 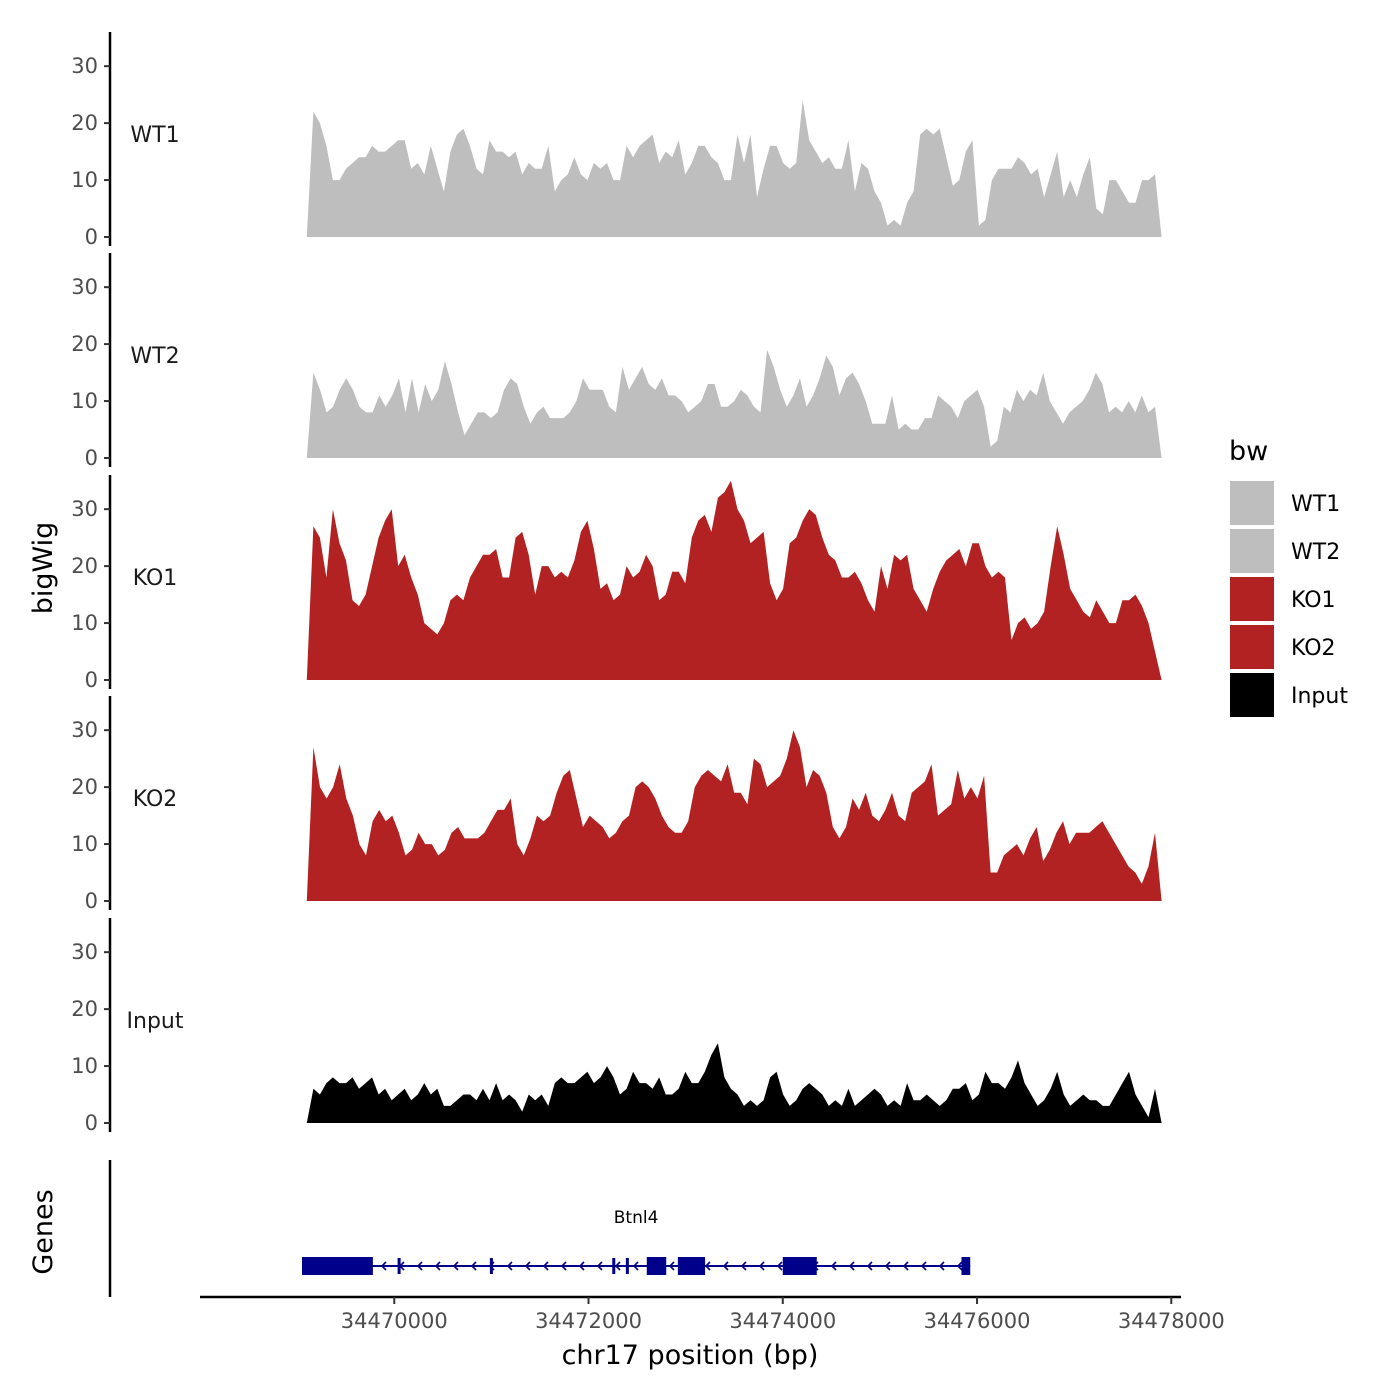 I want to click on area-wt2, so click(x=734, y=403).